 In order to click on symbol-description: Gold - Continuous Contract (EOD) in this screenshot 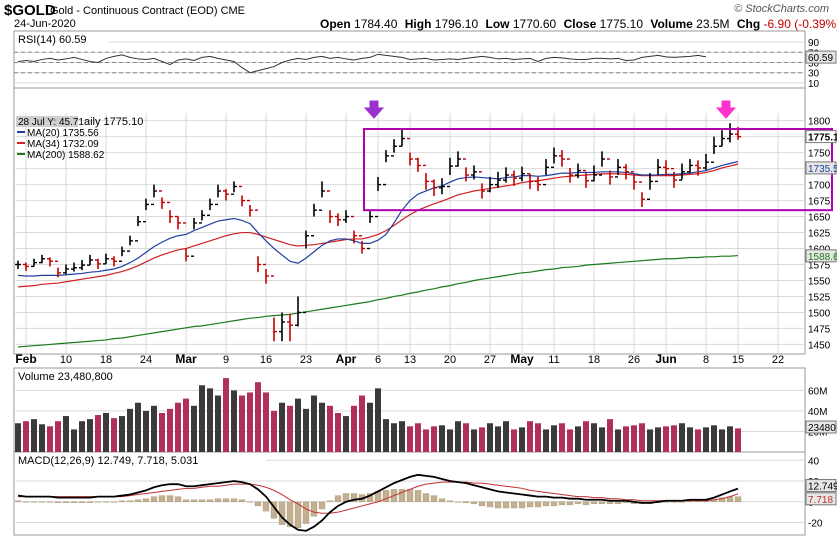, I will do `click(134, 11)`.